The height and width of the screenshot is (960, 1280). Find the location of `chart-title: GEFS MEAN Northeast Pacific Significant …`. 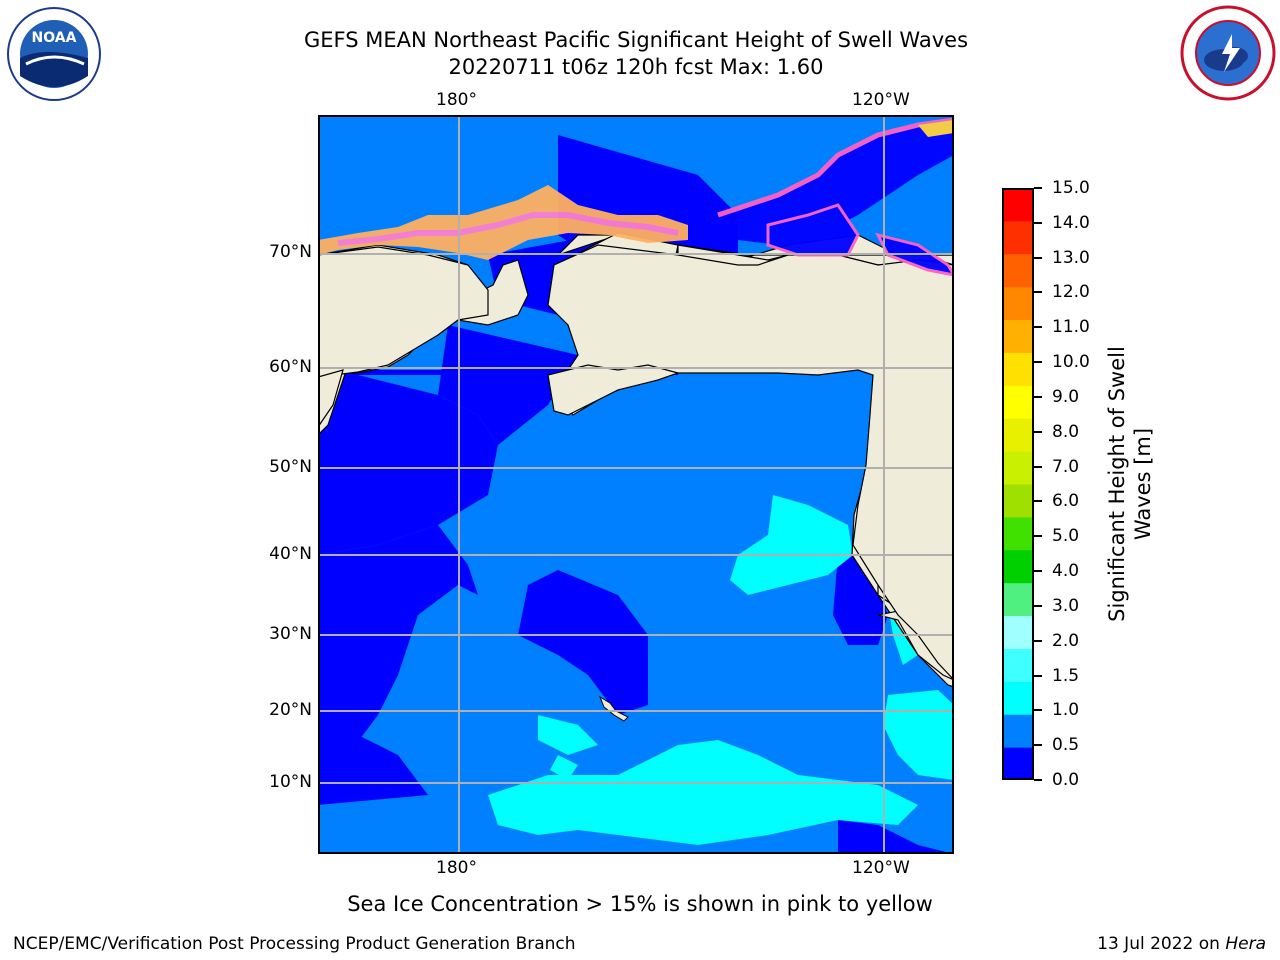

chart-title: GEFS MEAN Northeast Pacific Significant … is located at coordinates (636, 40).